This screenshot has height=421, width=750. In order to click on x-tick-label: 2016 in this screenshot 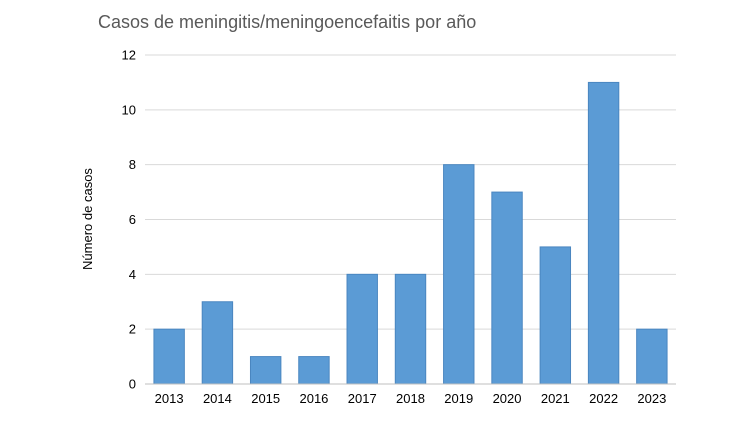, I will do `click(313, 398)`.